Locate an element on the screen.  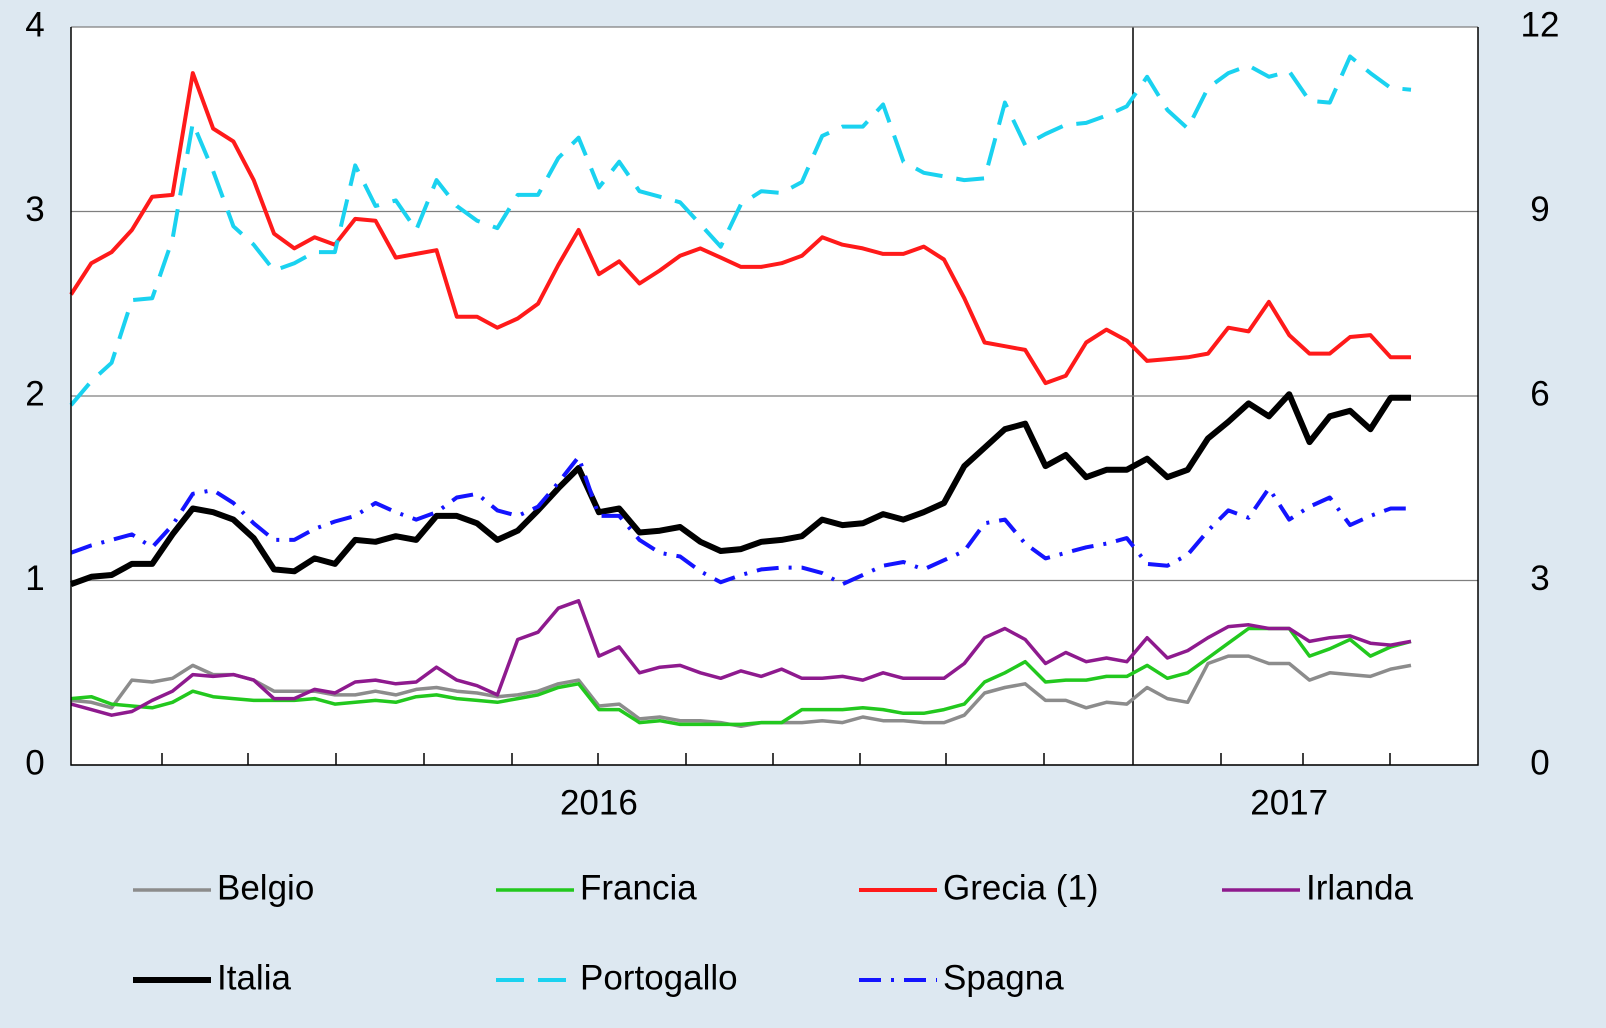
x-tick-label: 2017 is located at coordinates (1289, 802).